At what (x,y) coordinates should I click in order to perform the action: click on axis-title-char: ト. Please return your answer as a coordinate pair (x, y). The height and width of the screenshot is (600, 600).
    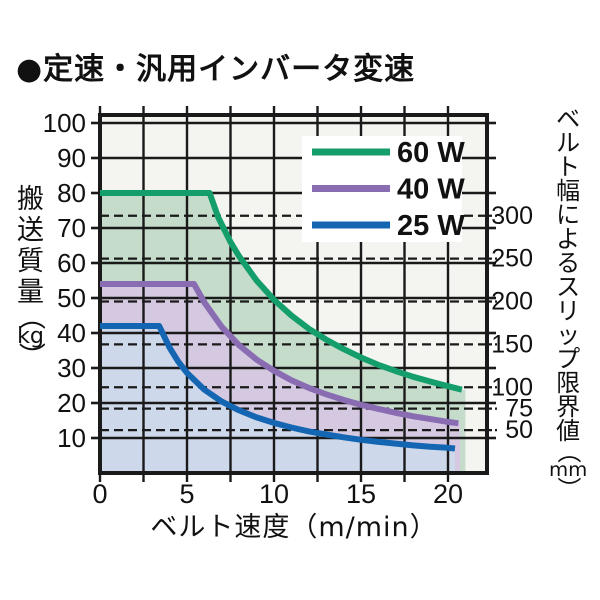
    Looking at the image, I should click on (568, 167).